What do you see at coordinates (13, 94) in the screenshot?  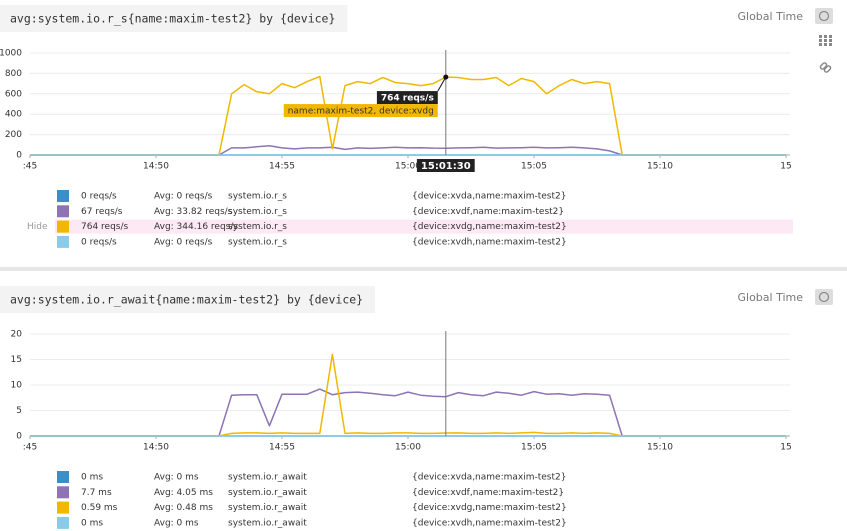 I see `y-tick-label: 600` at bounding box center [13, 94].